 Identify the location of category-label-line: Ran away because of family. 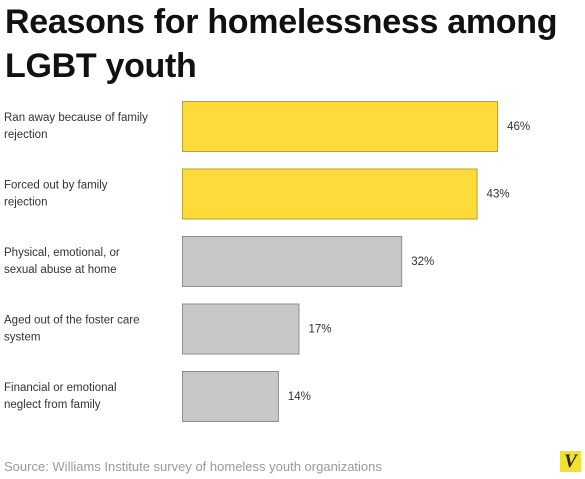
(76, 118).